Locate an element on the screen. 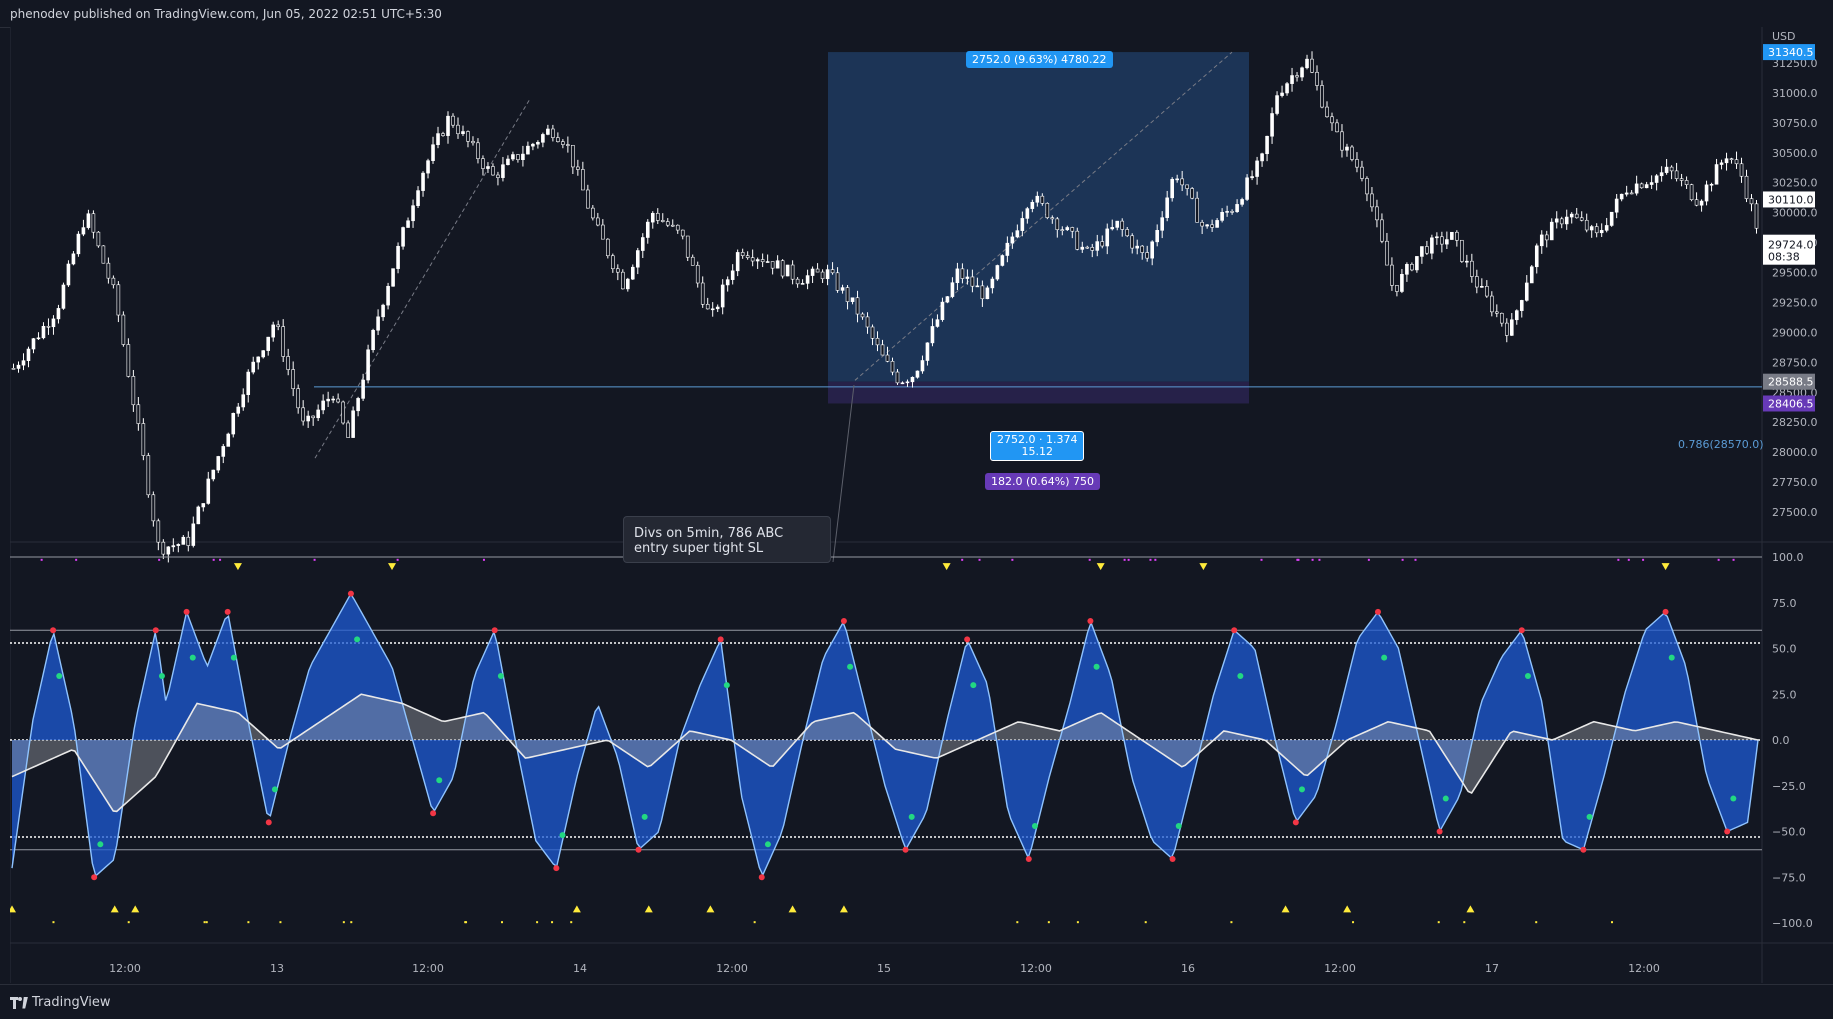 This screenshot has width=1833, height=1019. osc-tick-label: −25.0 is located at coordinates (1789, 786).